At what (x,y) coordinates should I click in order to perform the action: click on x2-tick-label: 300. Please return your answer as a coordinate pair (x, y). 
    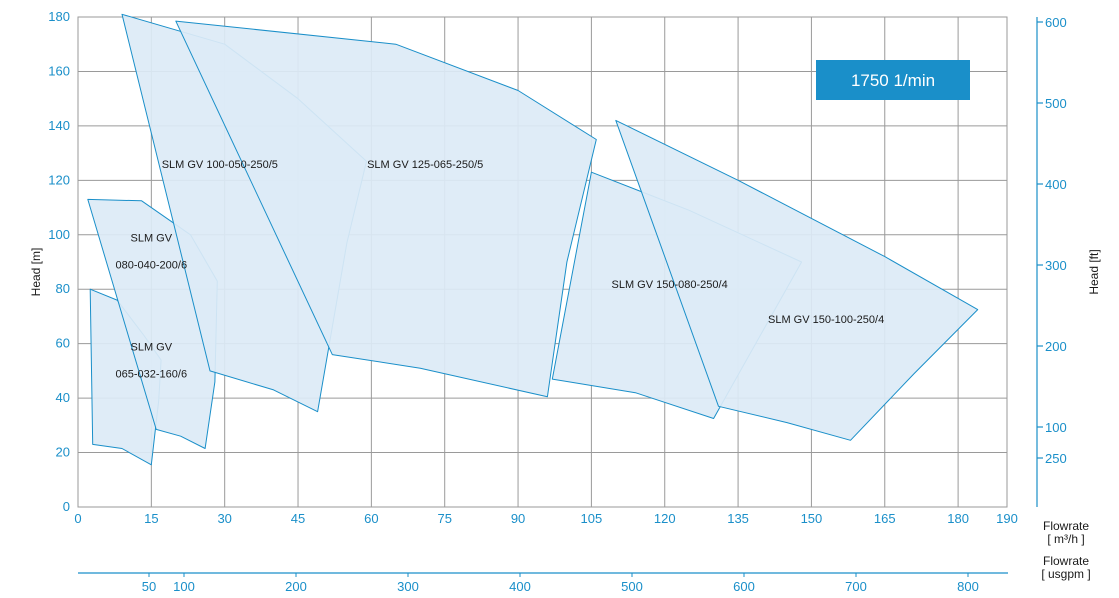
    Looking at the image, I should click on (408, 586).